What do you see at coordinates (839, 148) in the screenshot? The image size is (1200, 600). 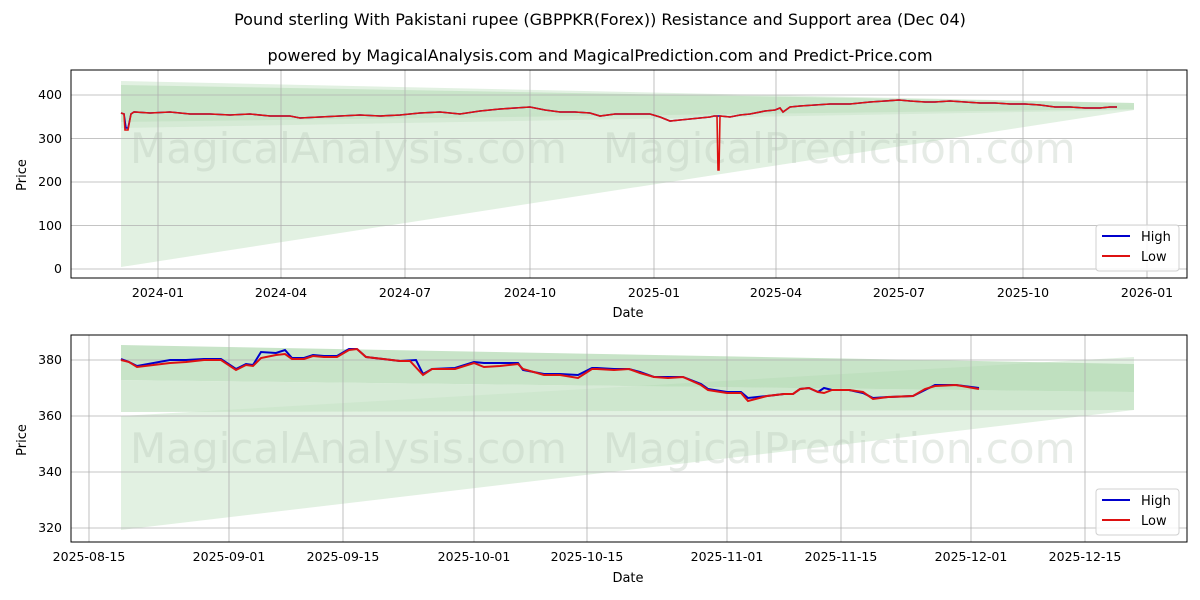 I see `watermark-magicalprediction: MagicalPrediction.com` at bounding box center [839, 148].